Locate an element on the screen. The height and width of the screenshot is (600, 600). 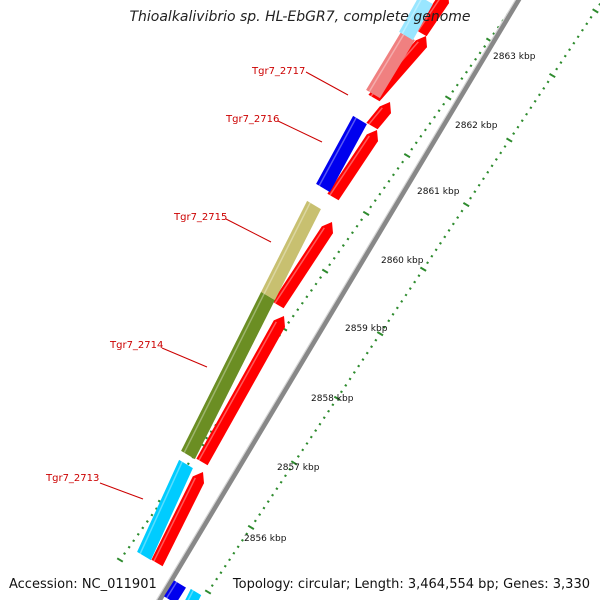
olive-feature-block-shine is located at coordinates (224, 373).